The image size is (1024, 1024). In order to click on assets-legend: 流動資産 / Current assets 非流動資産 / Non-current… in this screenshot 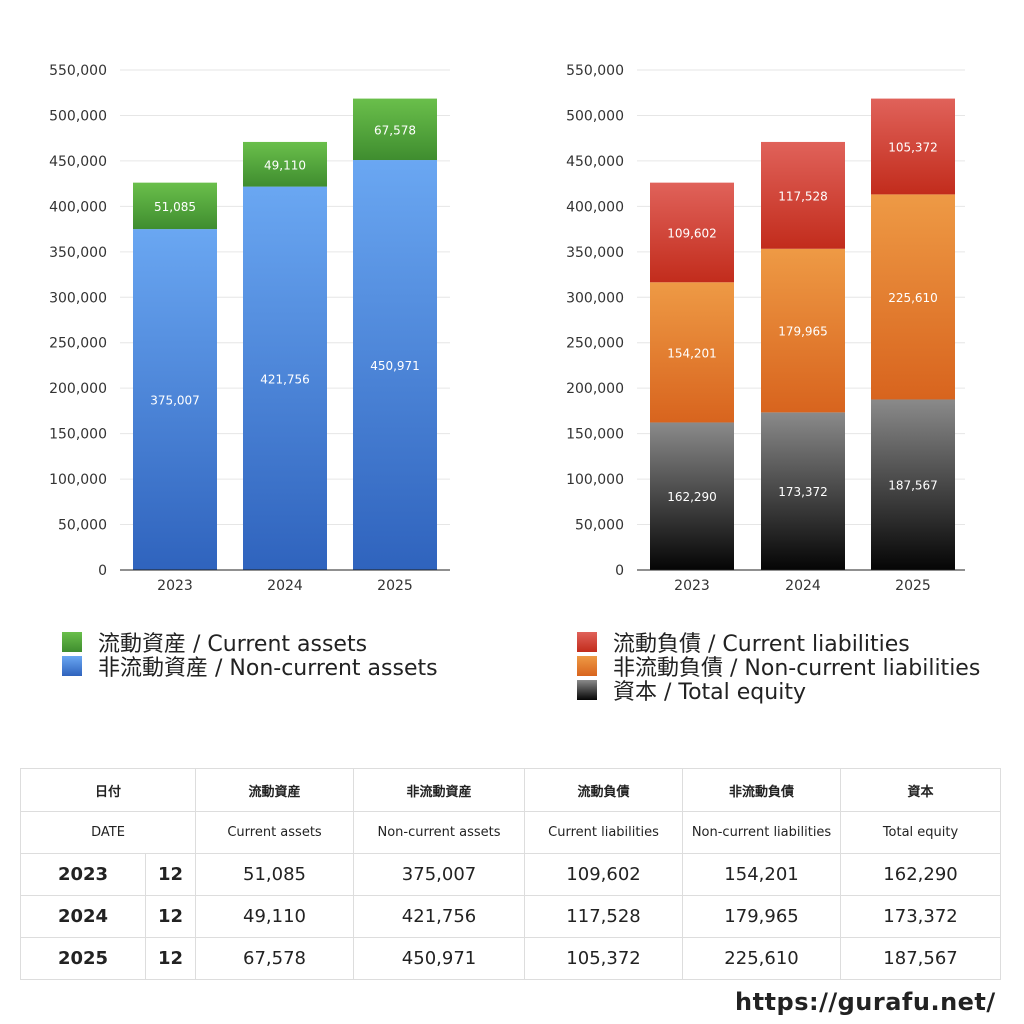, I will do `click(250, 655)`.